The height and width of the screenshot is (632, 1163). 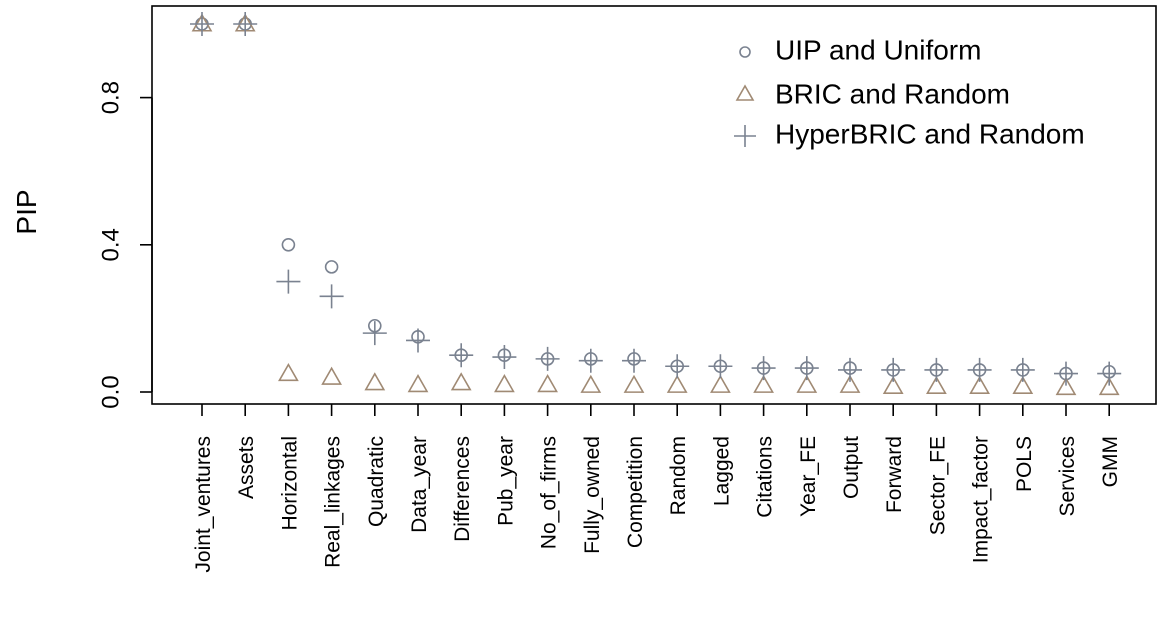 What do you see at coordinates (505, 481) in the screenshot?
I see `x-tick-label: Pub_year` at bounding box center [505, 481].